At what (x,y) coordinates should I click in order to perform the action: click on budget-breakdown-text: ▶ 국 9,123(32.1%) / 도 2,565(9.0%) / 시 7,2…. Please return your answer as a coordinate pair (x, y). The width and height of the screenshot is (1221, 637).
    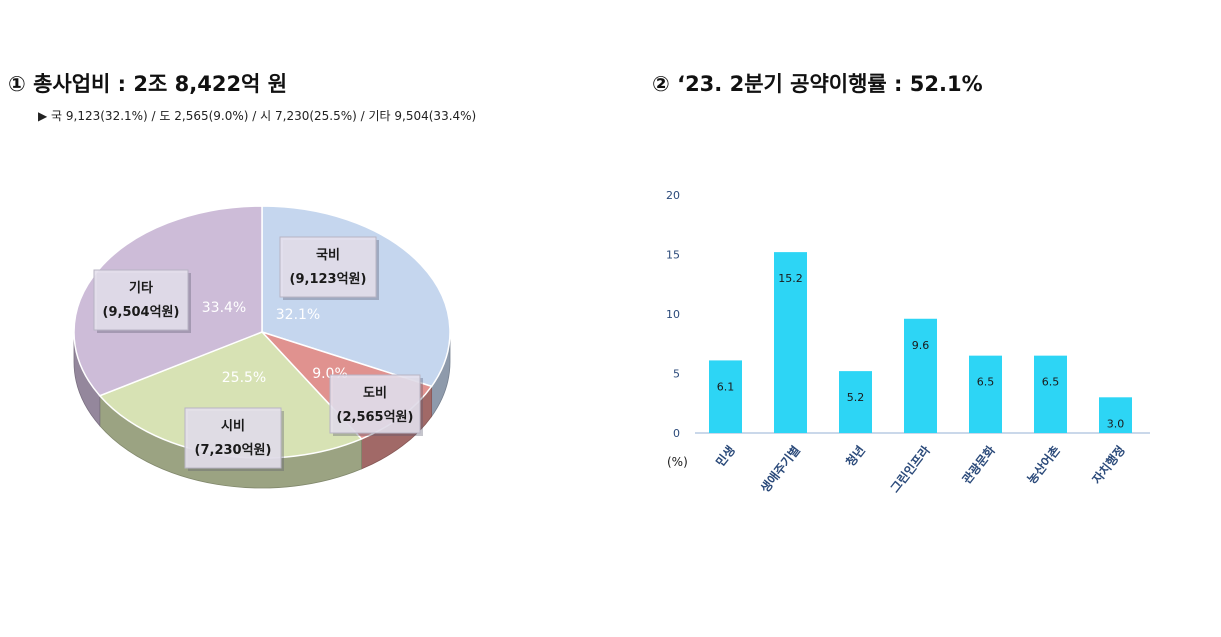
    Looking at the image, I should click on (257, 116).